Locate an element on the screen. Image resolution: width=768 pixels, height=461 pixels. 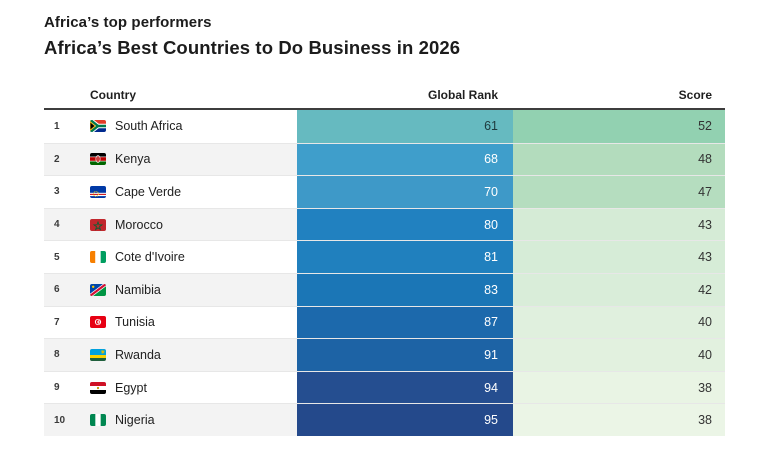
table-row: 1 South Africa 61 52 is located at coordinates (384, 126).